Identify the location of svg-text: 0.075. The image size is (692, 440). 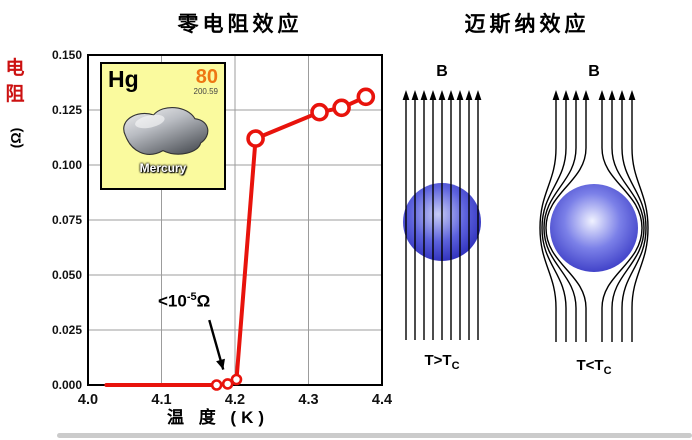
(67, 220).